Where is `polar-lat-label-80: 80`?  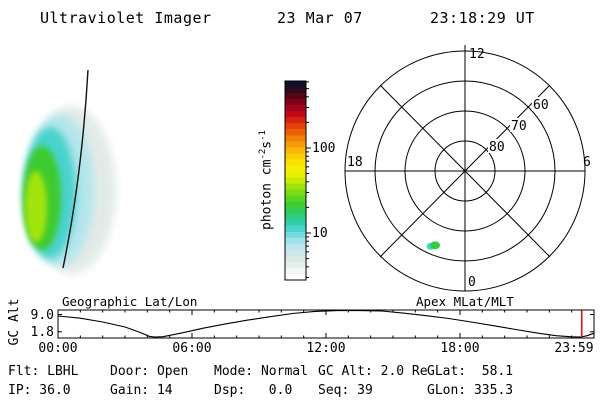
polar-lat-label-80: 80 is located at coordinates (497, 147).